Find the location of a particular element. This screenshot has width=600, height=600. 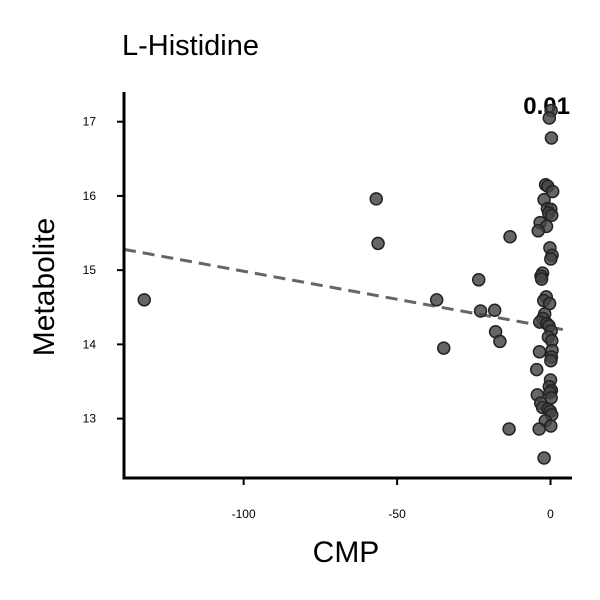

x-axis-label: CMP is located at coordinates (346, 552).